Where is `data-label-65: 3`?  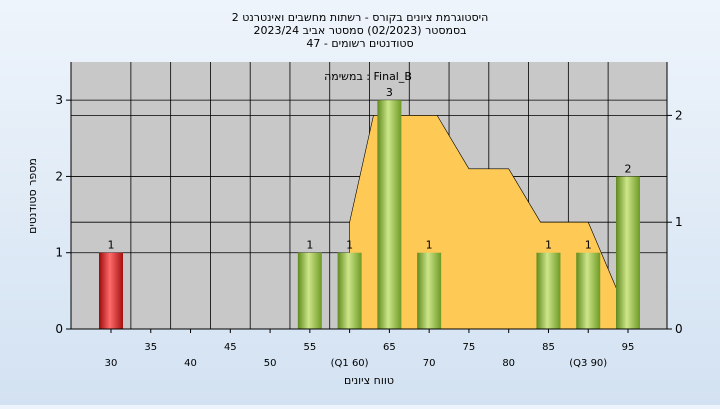 data-label-65: 3 is located at coordinates (389, 92).